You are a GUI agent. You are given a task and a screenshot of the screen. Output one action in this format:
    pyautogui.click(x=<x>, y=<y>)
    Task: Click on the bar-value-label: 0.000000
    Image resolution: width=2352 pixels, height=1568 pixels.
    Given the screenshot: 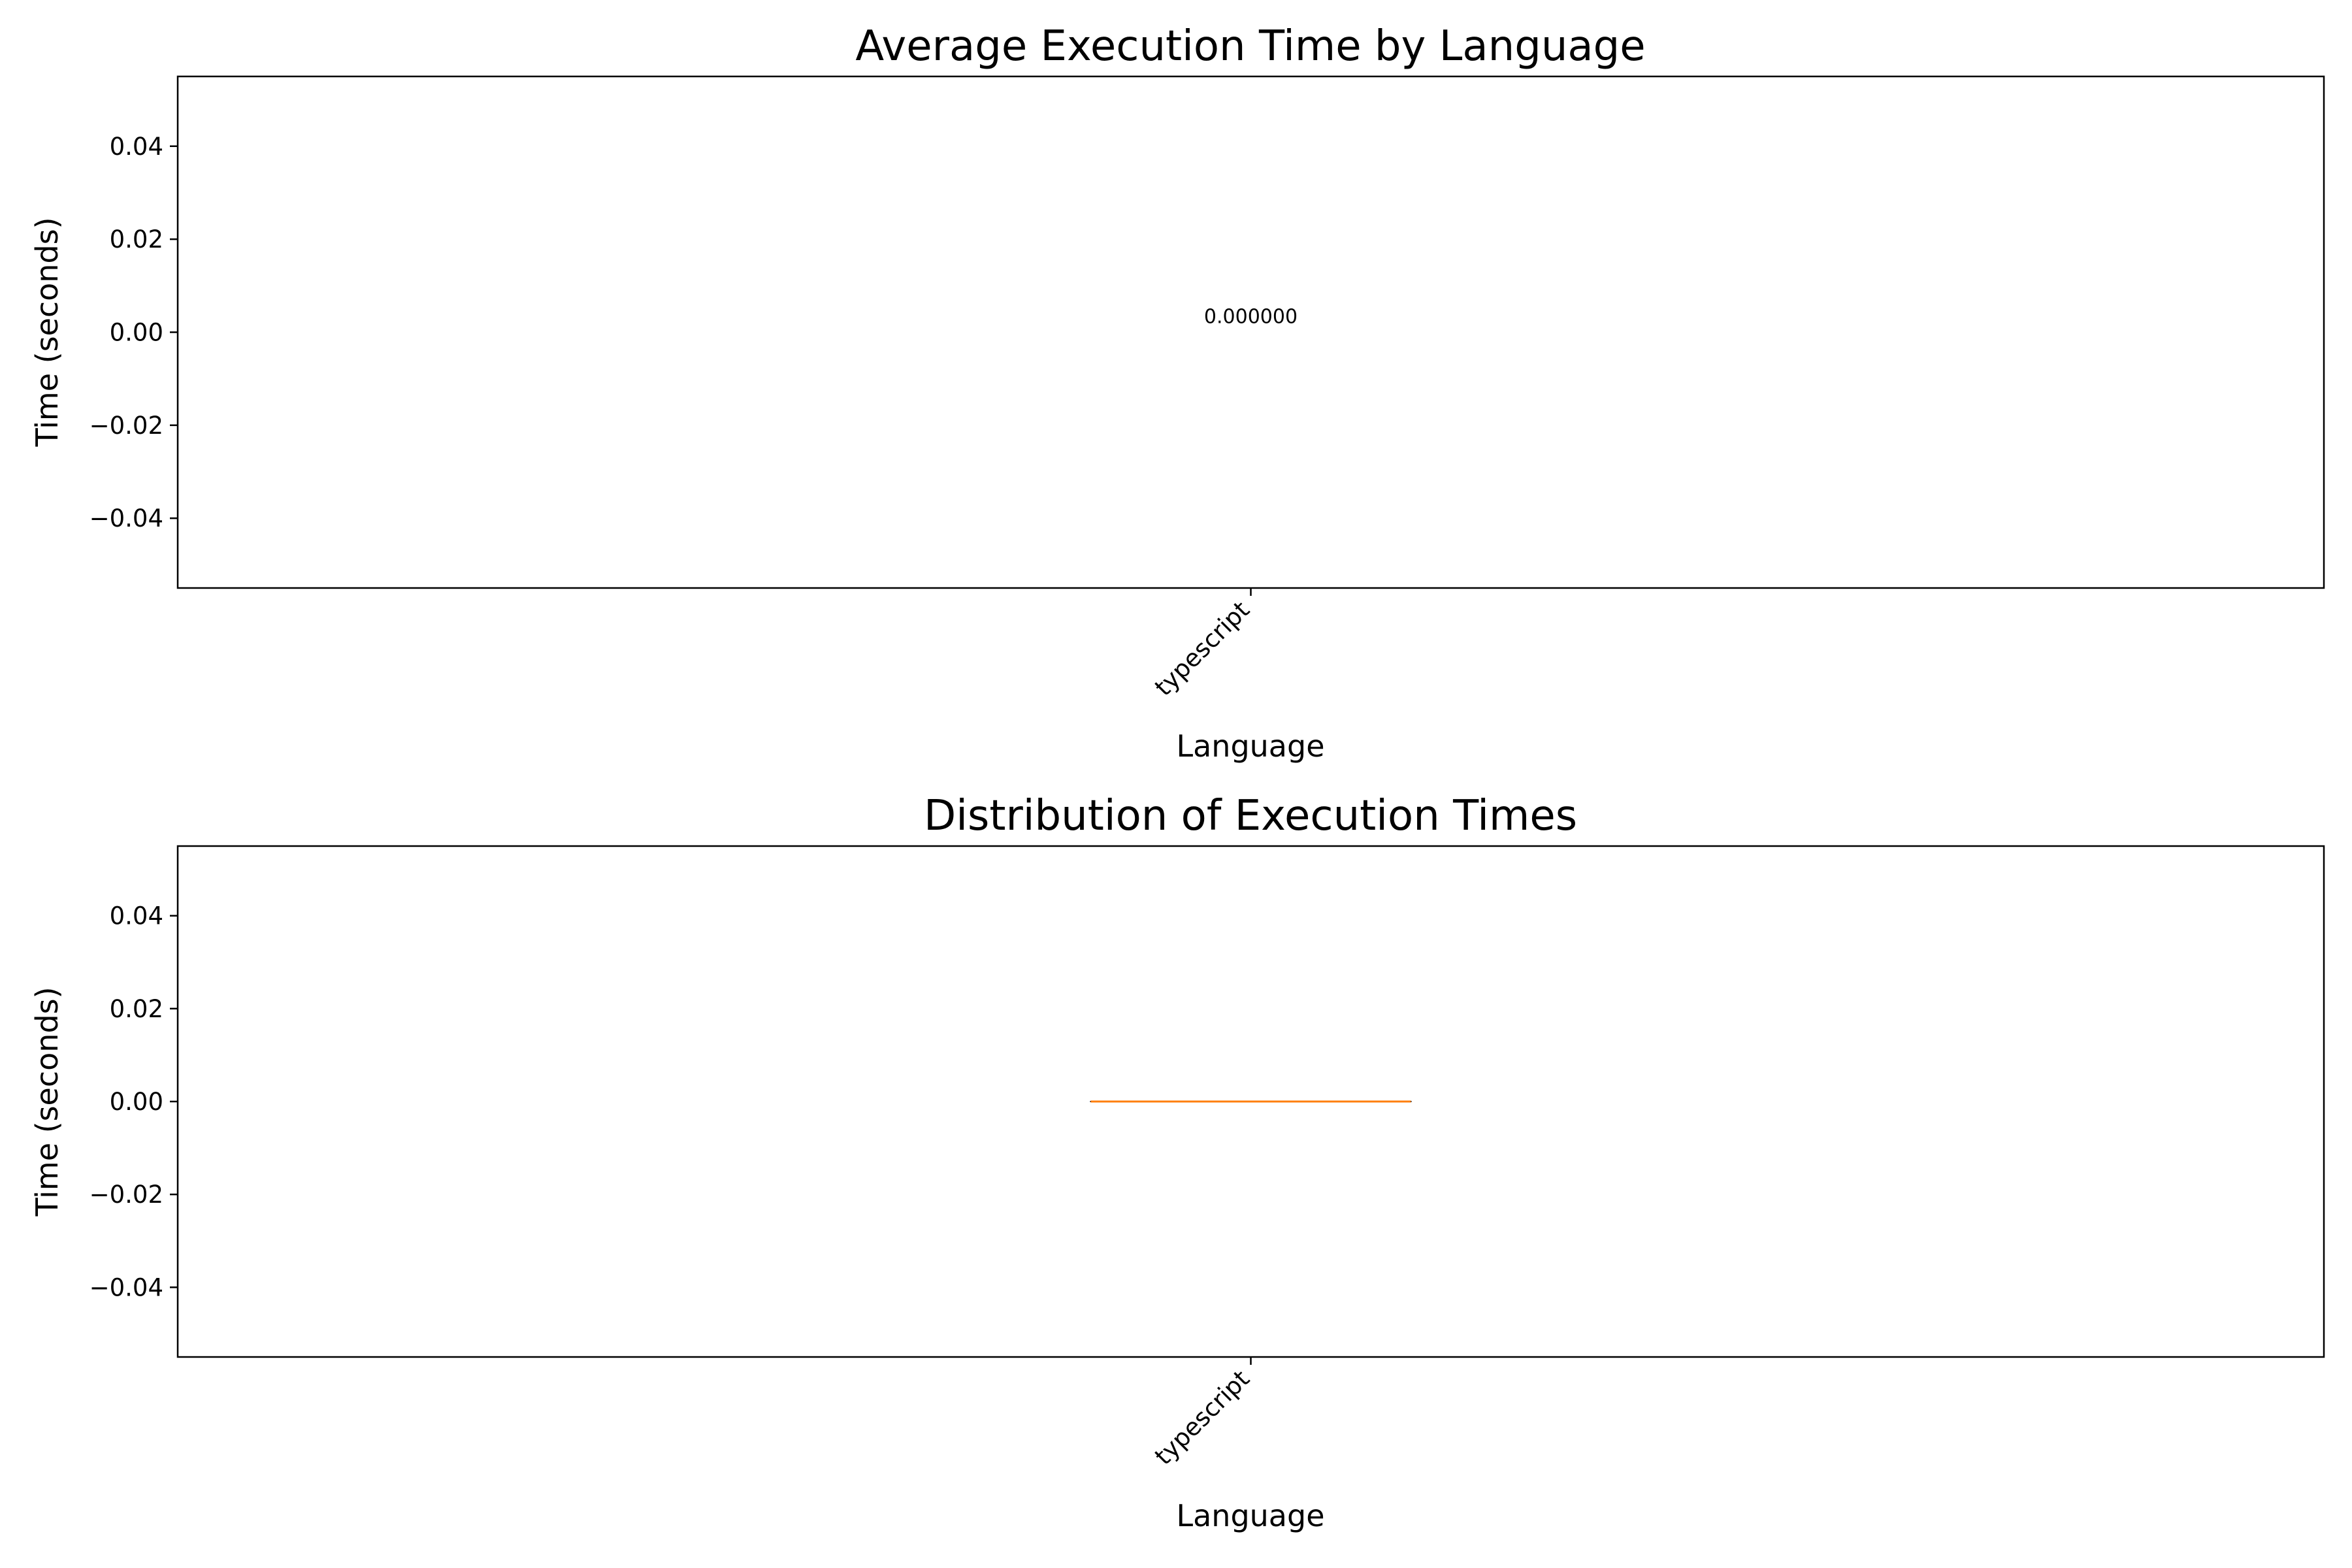 What is the action you would take?
    pyautogui.click(x=1251, y=317)
    